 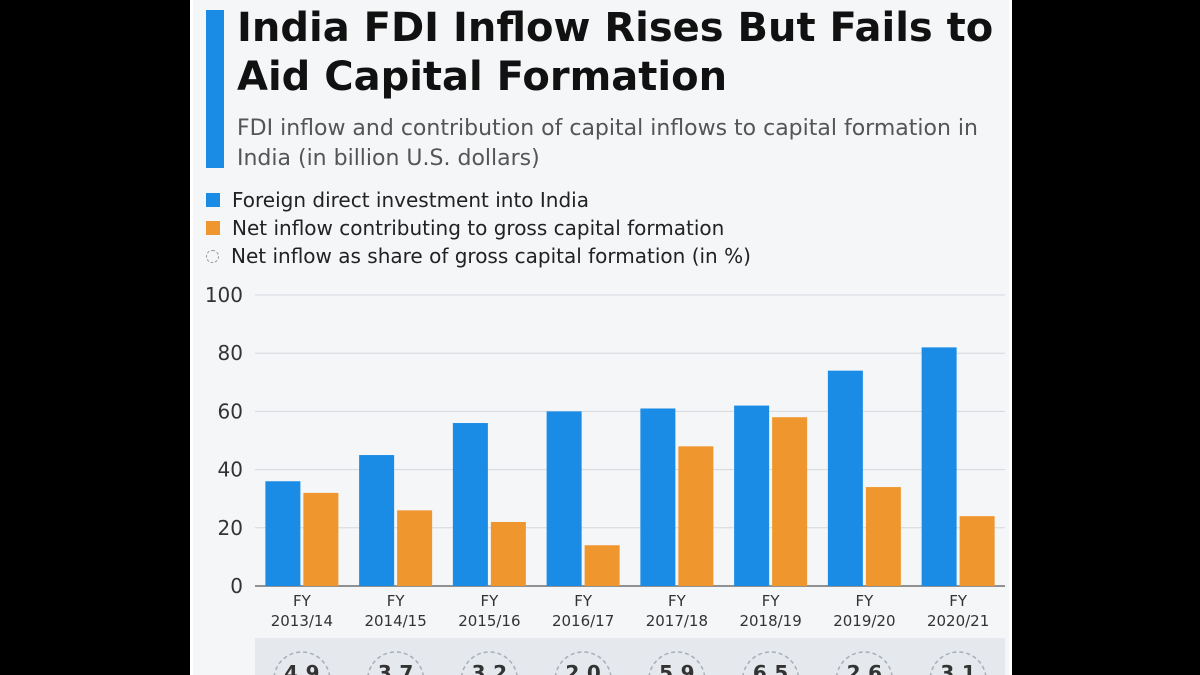 What do you see at coordinates (230, 528) in the screenshot?
I see `y-tick-label: 20` at bounding box center [230, 528].